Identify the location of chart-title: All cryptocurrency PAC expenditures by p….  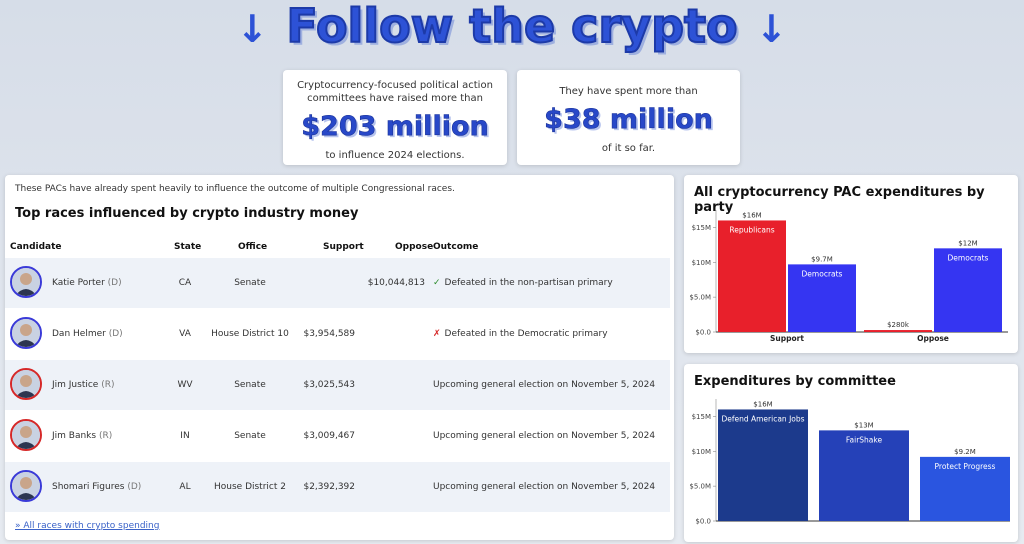
(839, 200).